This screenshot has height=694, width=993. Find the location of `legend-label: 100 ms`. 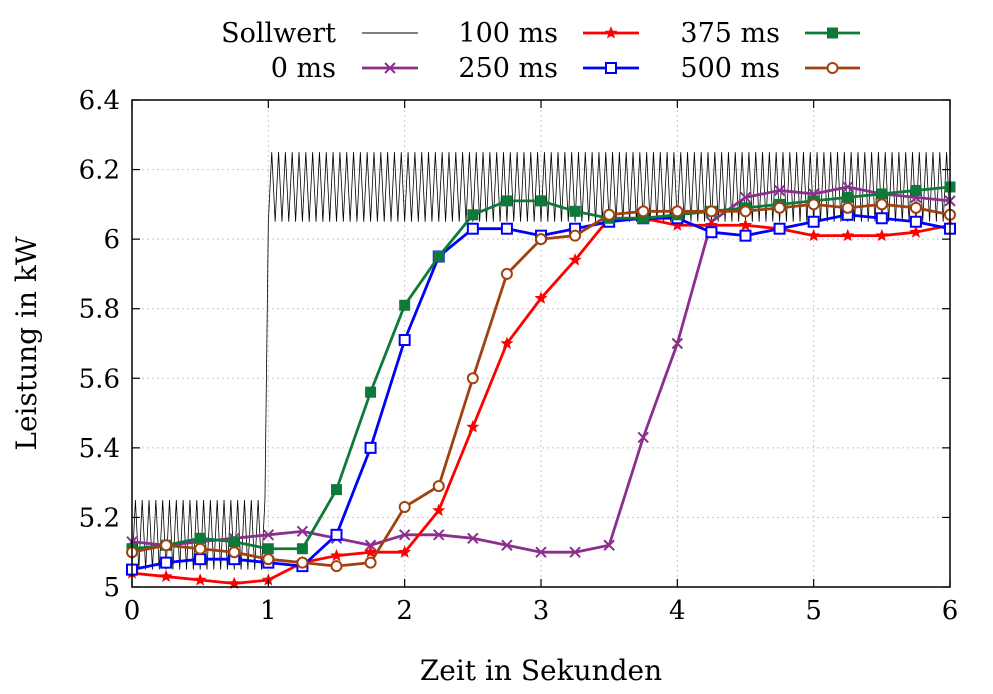

legend-label: 100 ms is located at coordinates (508, 33).